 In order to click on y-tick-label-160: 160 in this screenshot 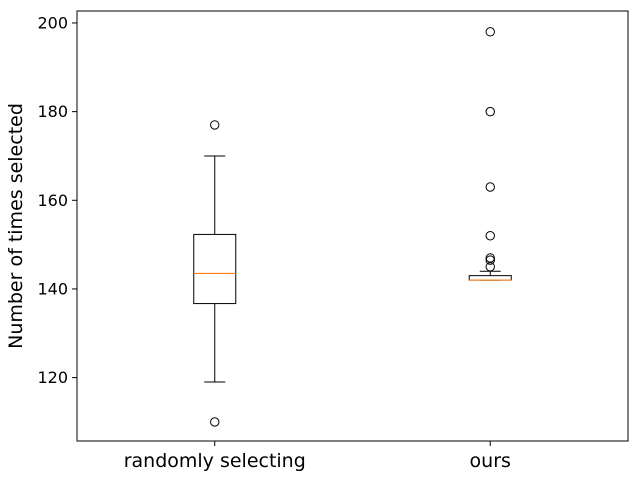, I will do `click(52, 200)`.